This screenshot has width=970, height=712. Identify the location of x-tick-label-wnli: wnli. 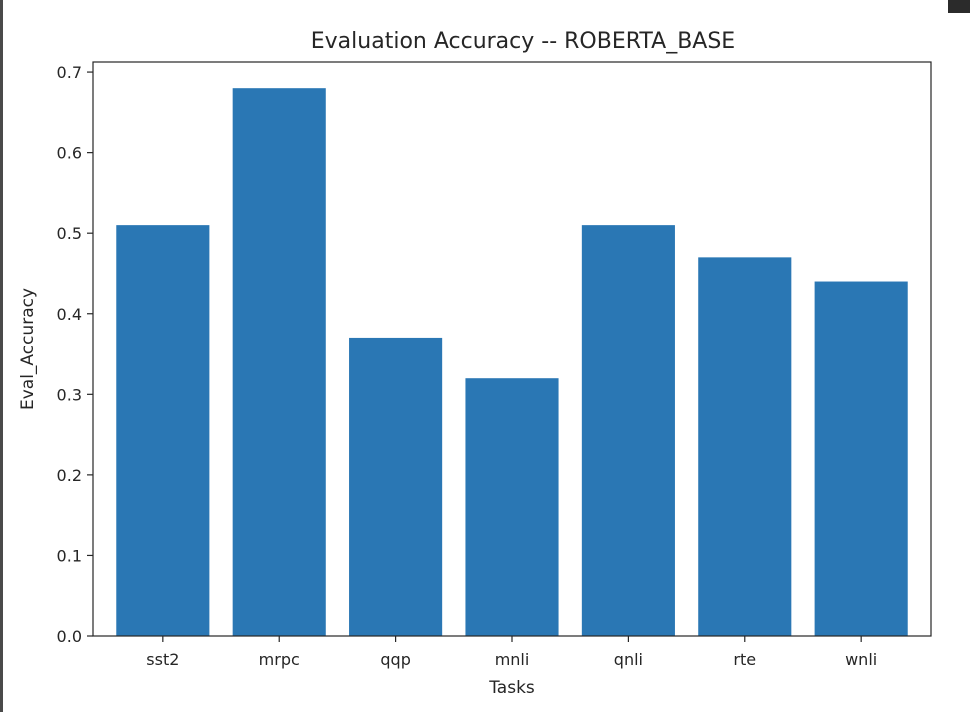
(861, 659).